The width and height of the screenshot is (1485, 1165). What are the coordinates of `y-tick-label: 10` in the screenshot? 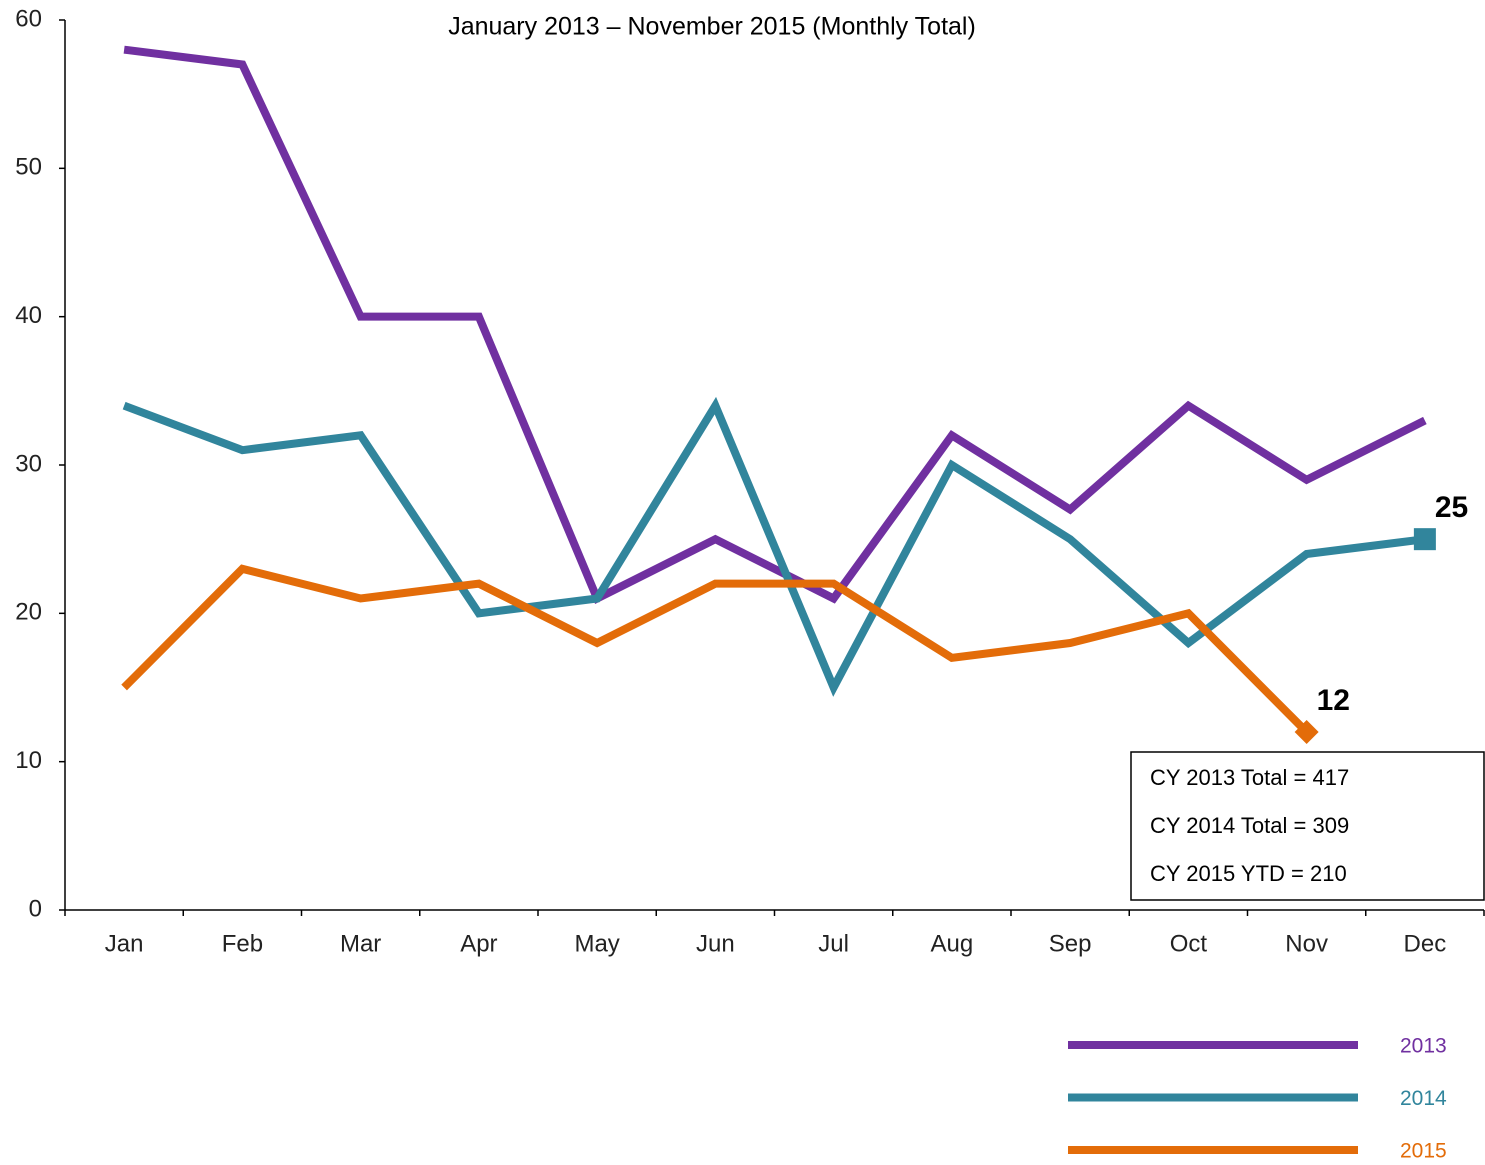 It's located at (28, 760).